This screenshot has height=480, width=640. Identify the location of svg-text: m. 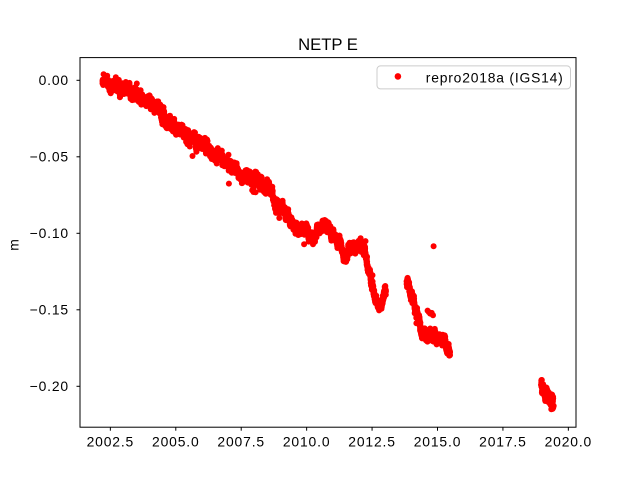
(14, 244).